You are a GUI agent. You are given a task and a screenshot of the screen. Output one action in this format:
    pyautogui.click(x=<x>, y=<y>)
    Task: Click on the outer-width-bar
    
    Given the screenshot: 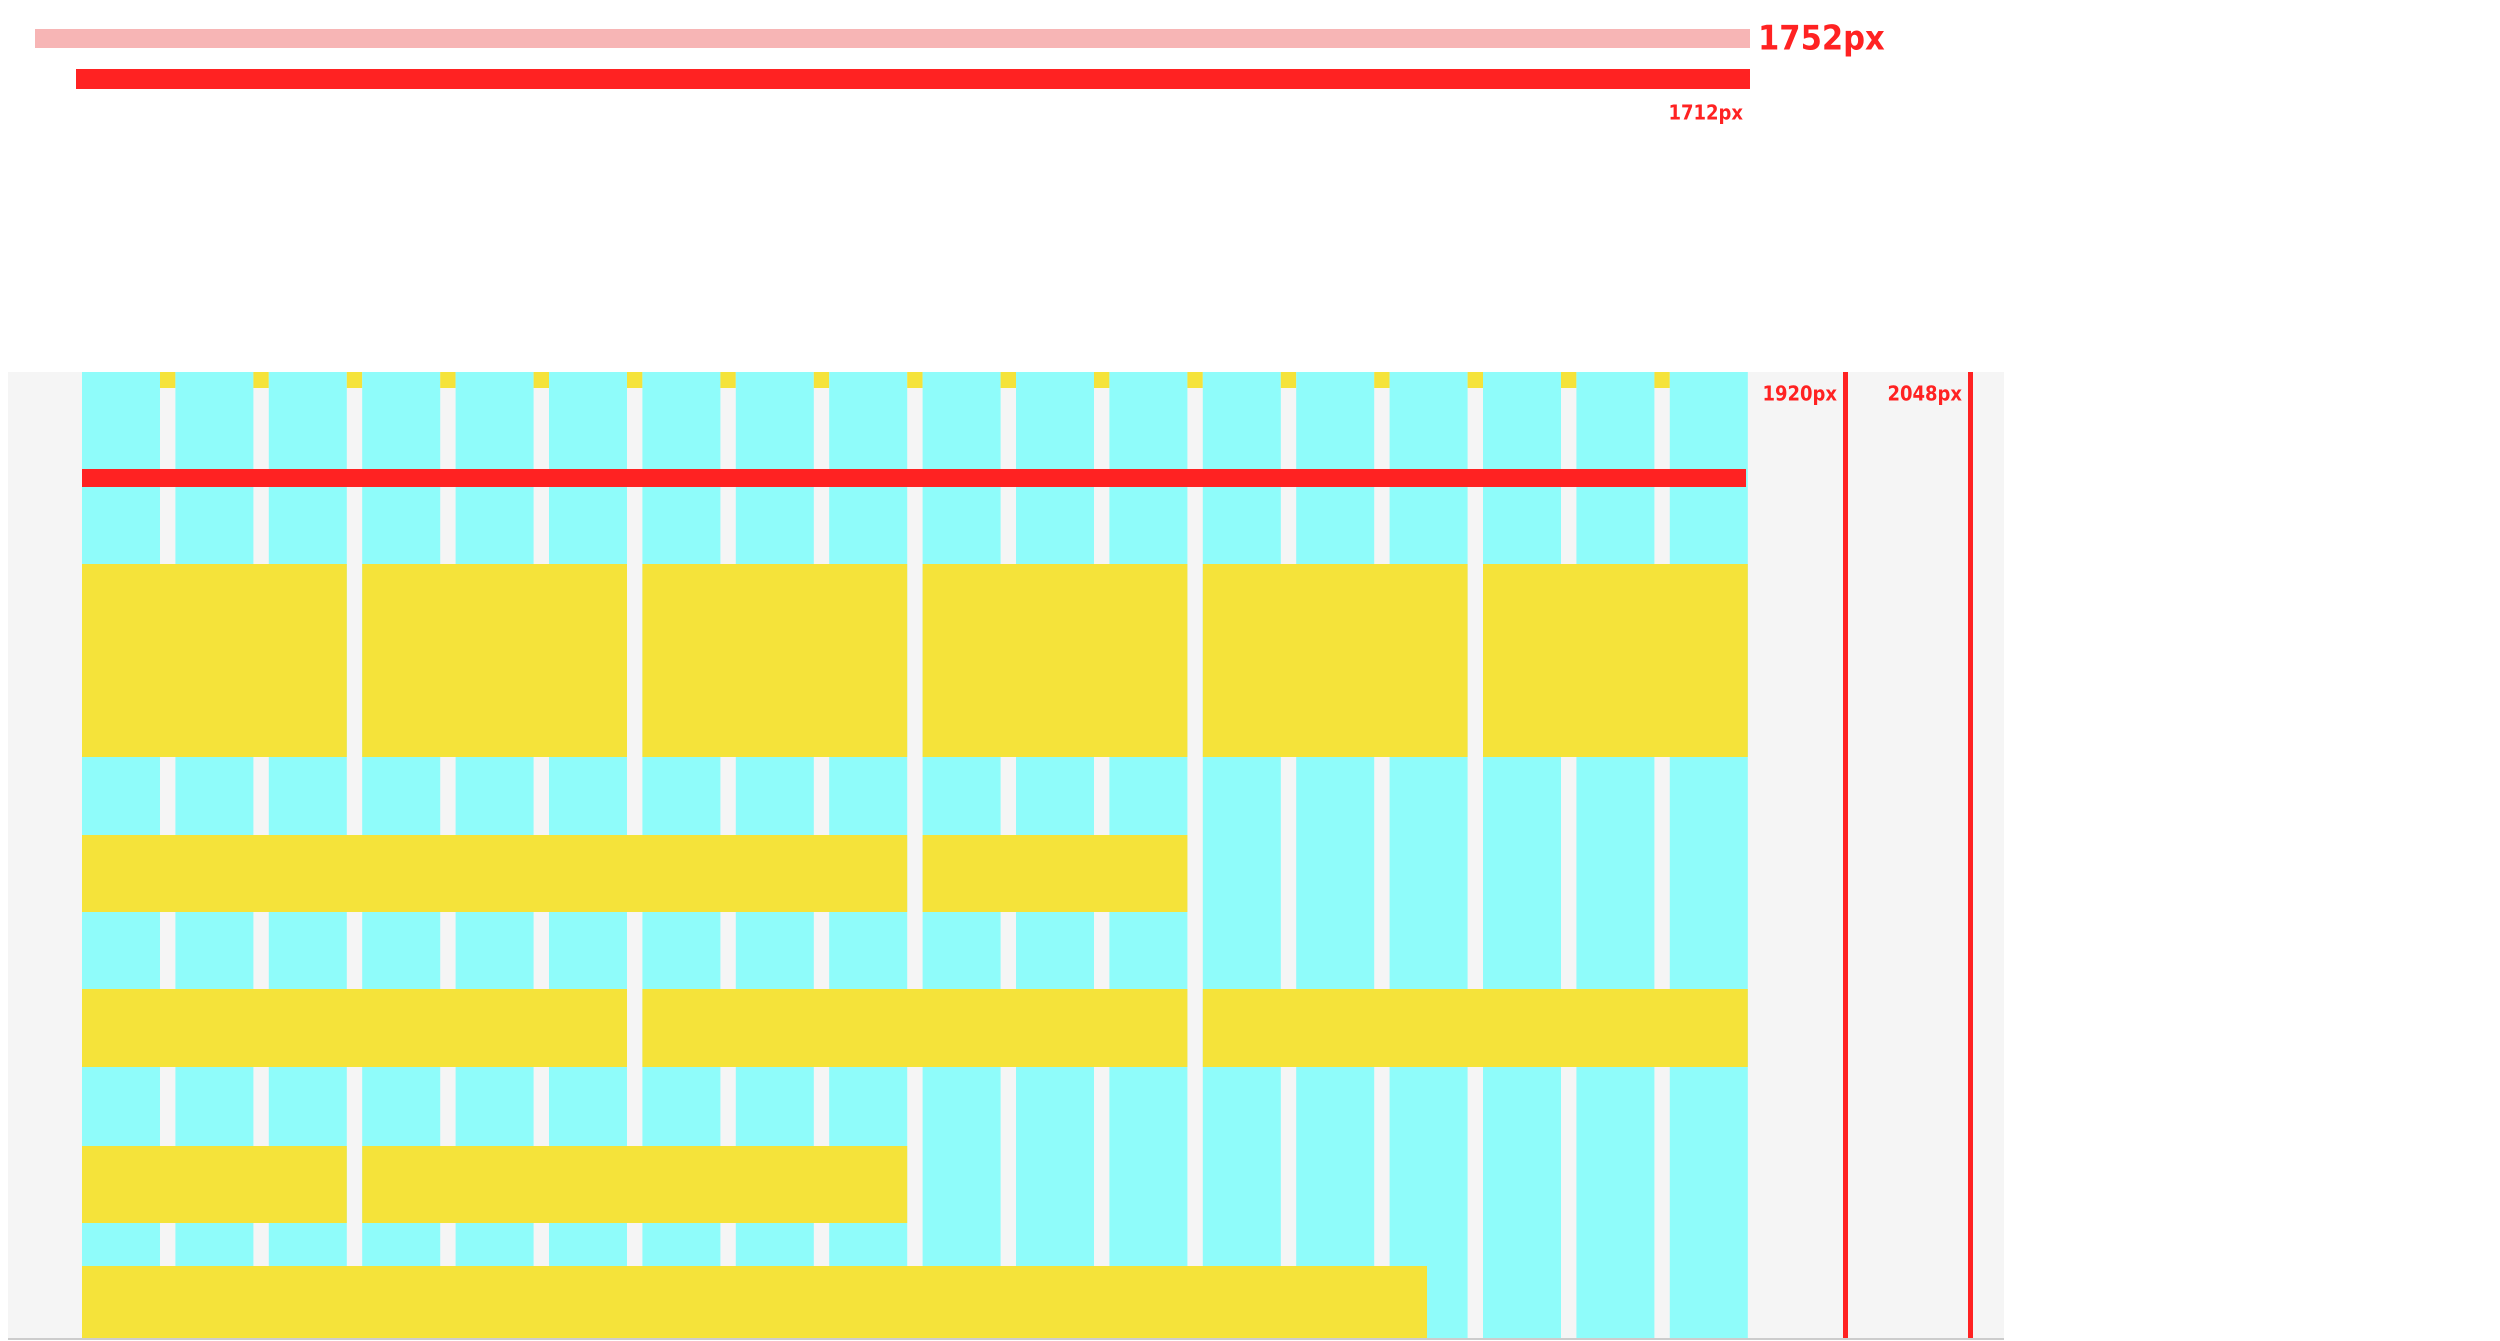 What is the action you would take?
    pyautogui.click(x=892, y=38)
    